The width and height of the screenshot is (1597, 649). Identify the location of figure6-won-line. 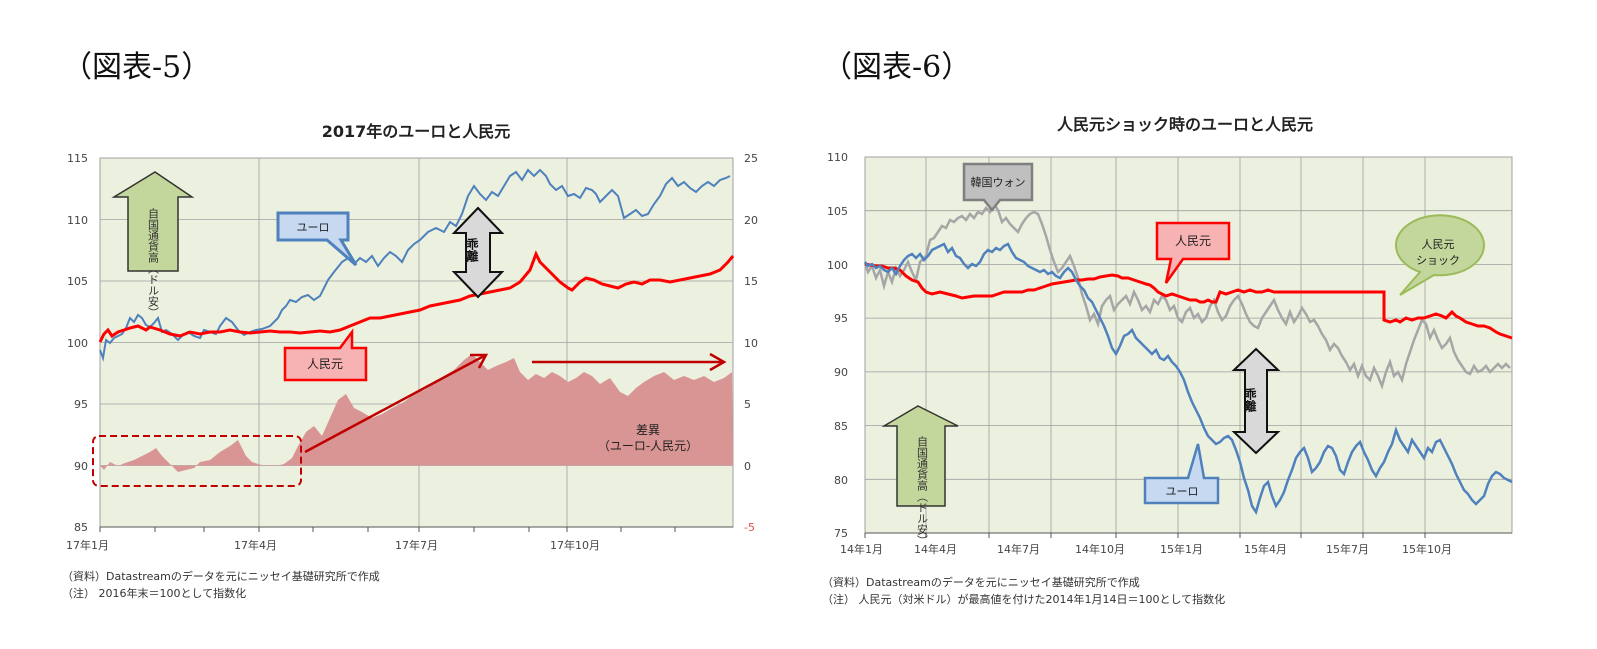
(1187, 295).